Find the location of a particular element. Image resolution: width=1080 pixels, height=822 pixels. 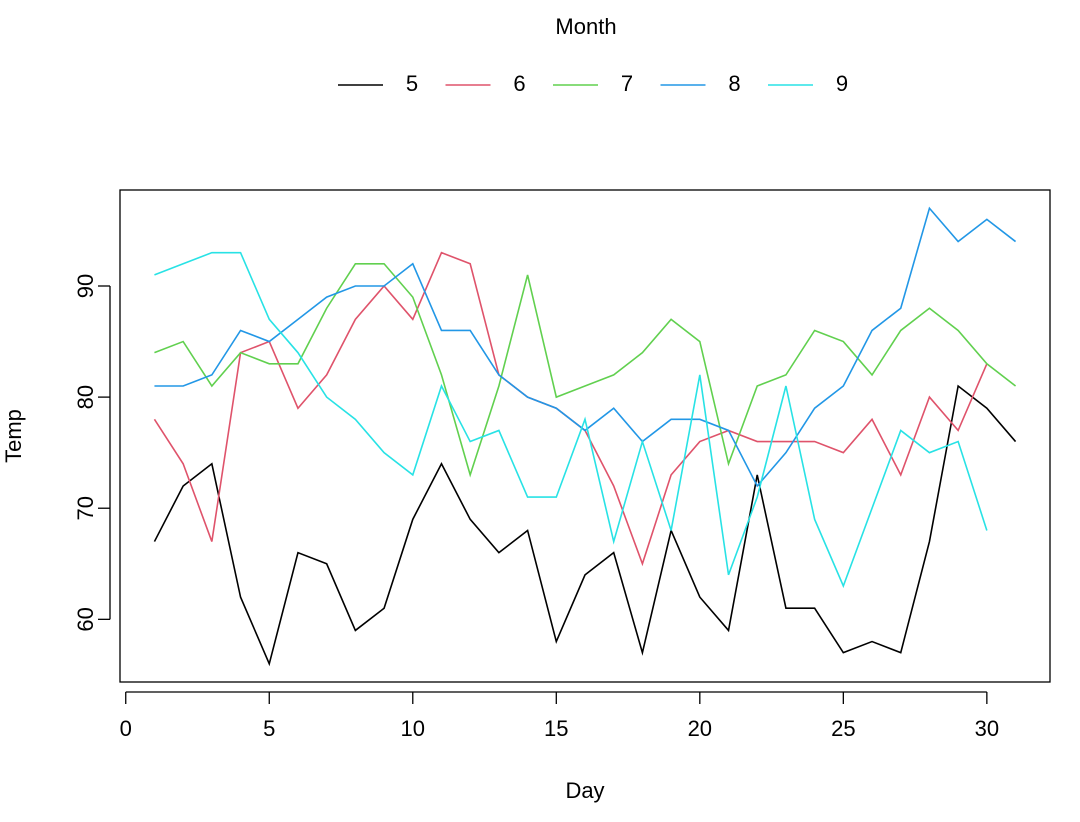

legend-title: Month is located at coordinates (585, 26).